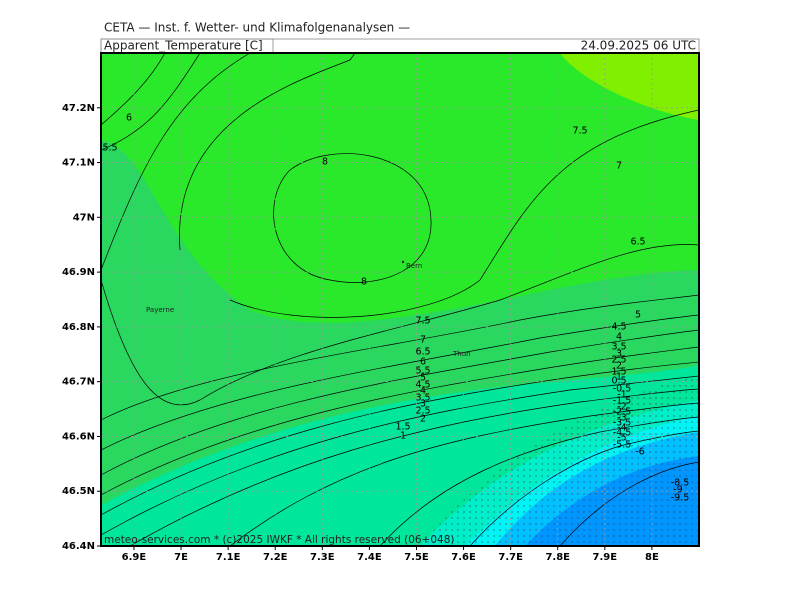  What do you see at coordinates (78, 491) in the screenshot?
I see `y-tick-label: 46.5N` at bounding box center [78, 491].